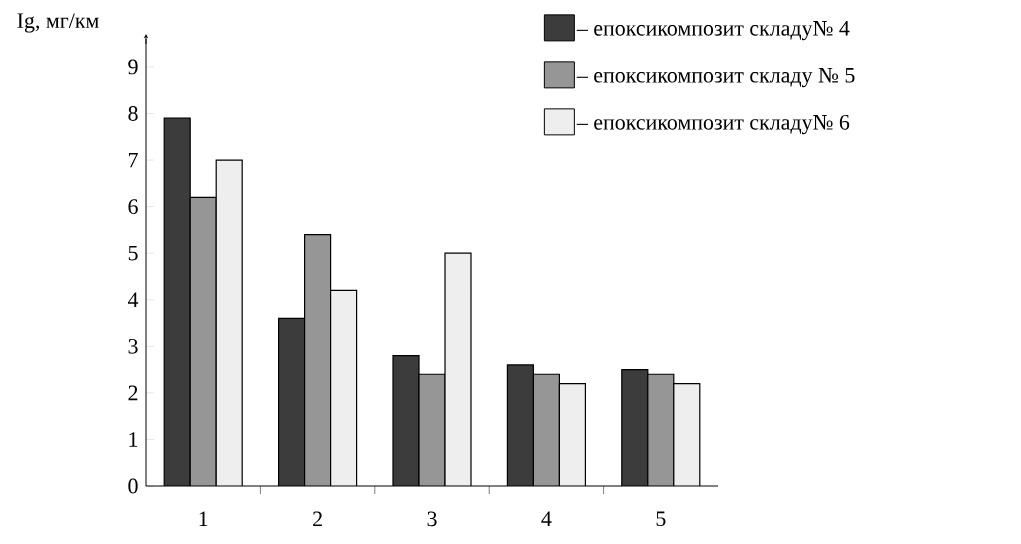  What do you see at coordinates (133, 253) in the screenshot?
I see `y-tick-label: 5` at bounding box center [133, 253].